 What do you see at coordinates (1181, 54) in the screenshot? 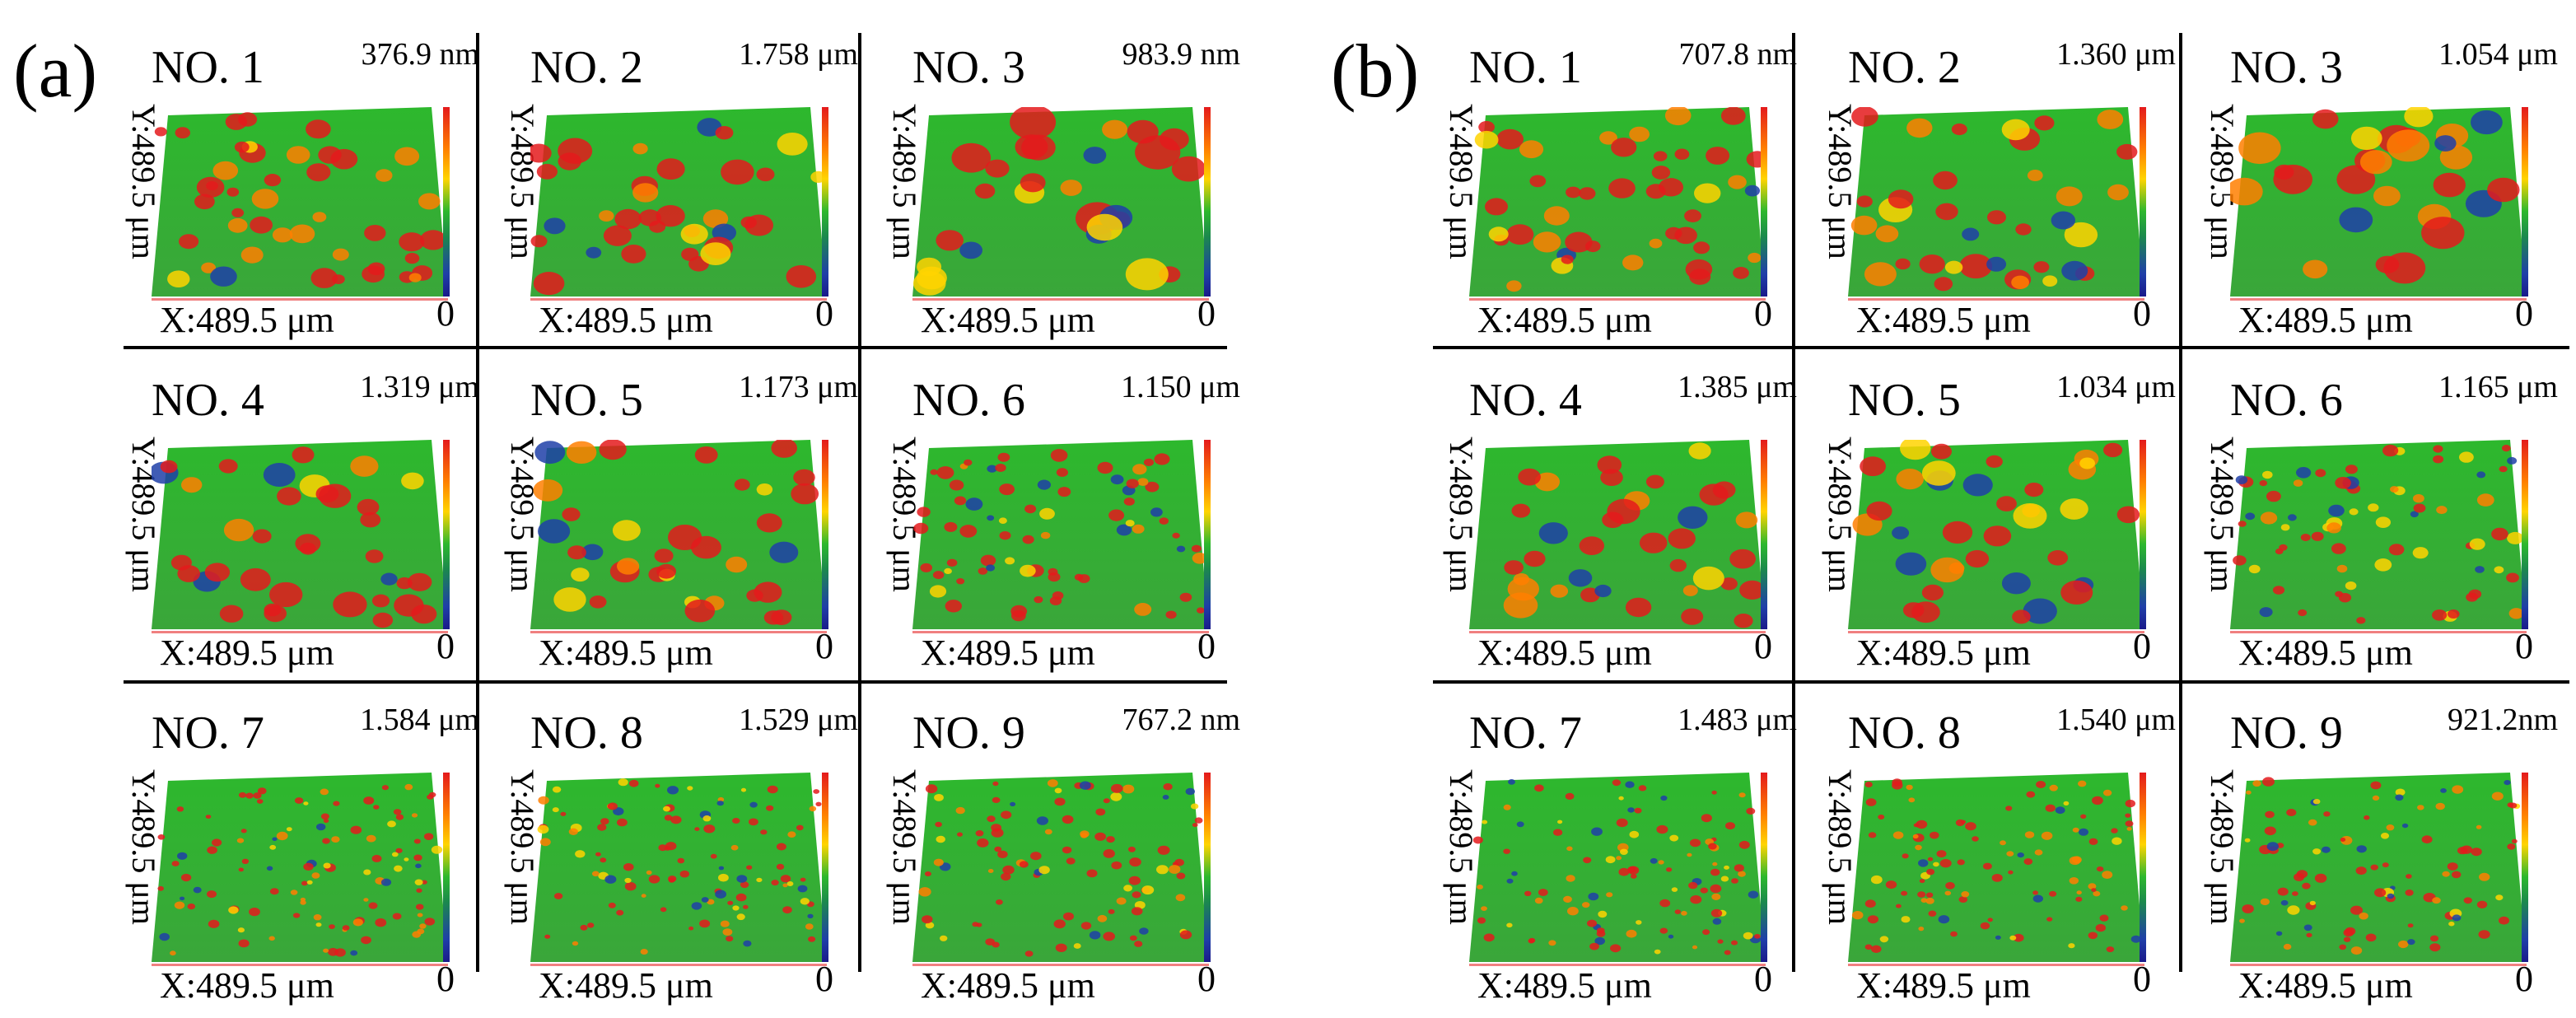
I see `height-max-label: 983.9 nm` at bounding box center [1181, 54].